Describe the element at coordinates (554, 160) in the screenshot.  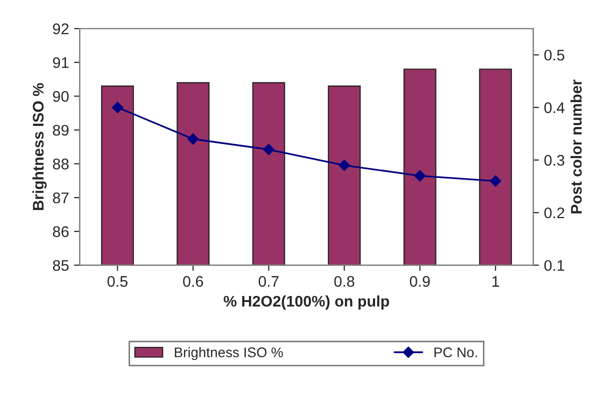
I see `y2-tick-label: 0.3` at that location.